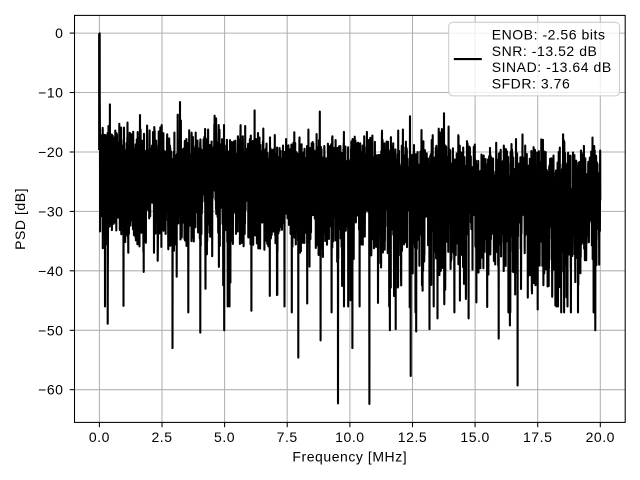 The height and width of the screenshot is (480, 640). I want to click on svg-text: −30, so click(50, 211).